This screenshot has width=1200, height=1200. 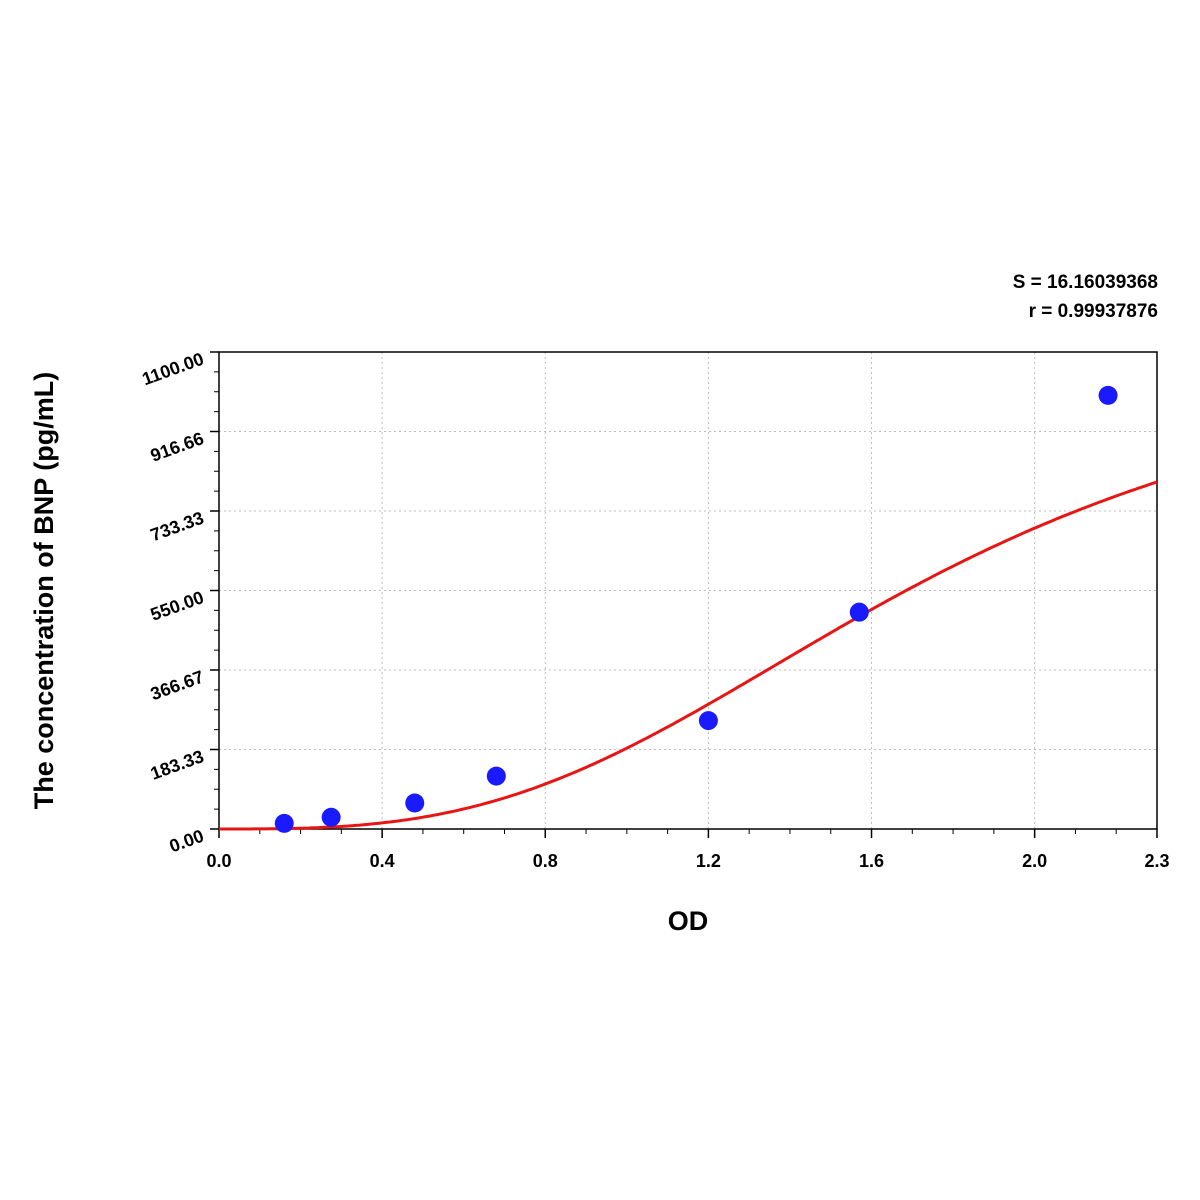 What do you see at coordinates (218, 861) in the screenshot?
I see `x-tick-label: 0.0` at bounding box center [218, 861].